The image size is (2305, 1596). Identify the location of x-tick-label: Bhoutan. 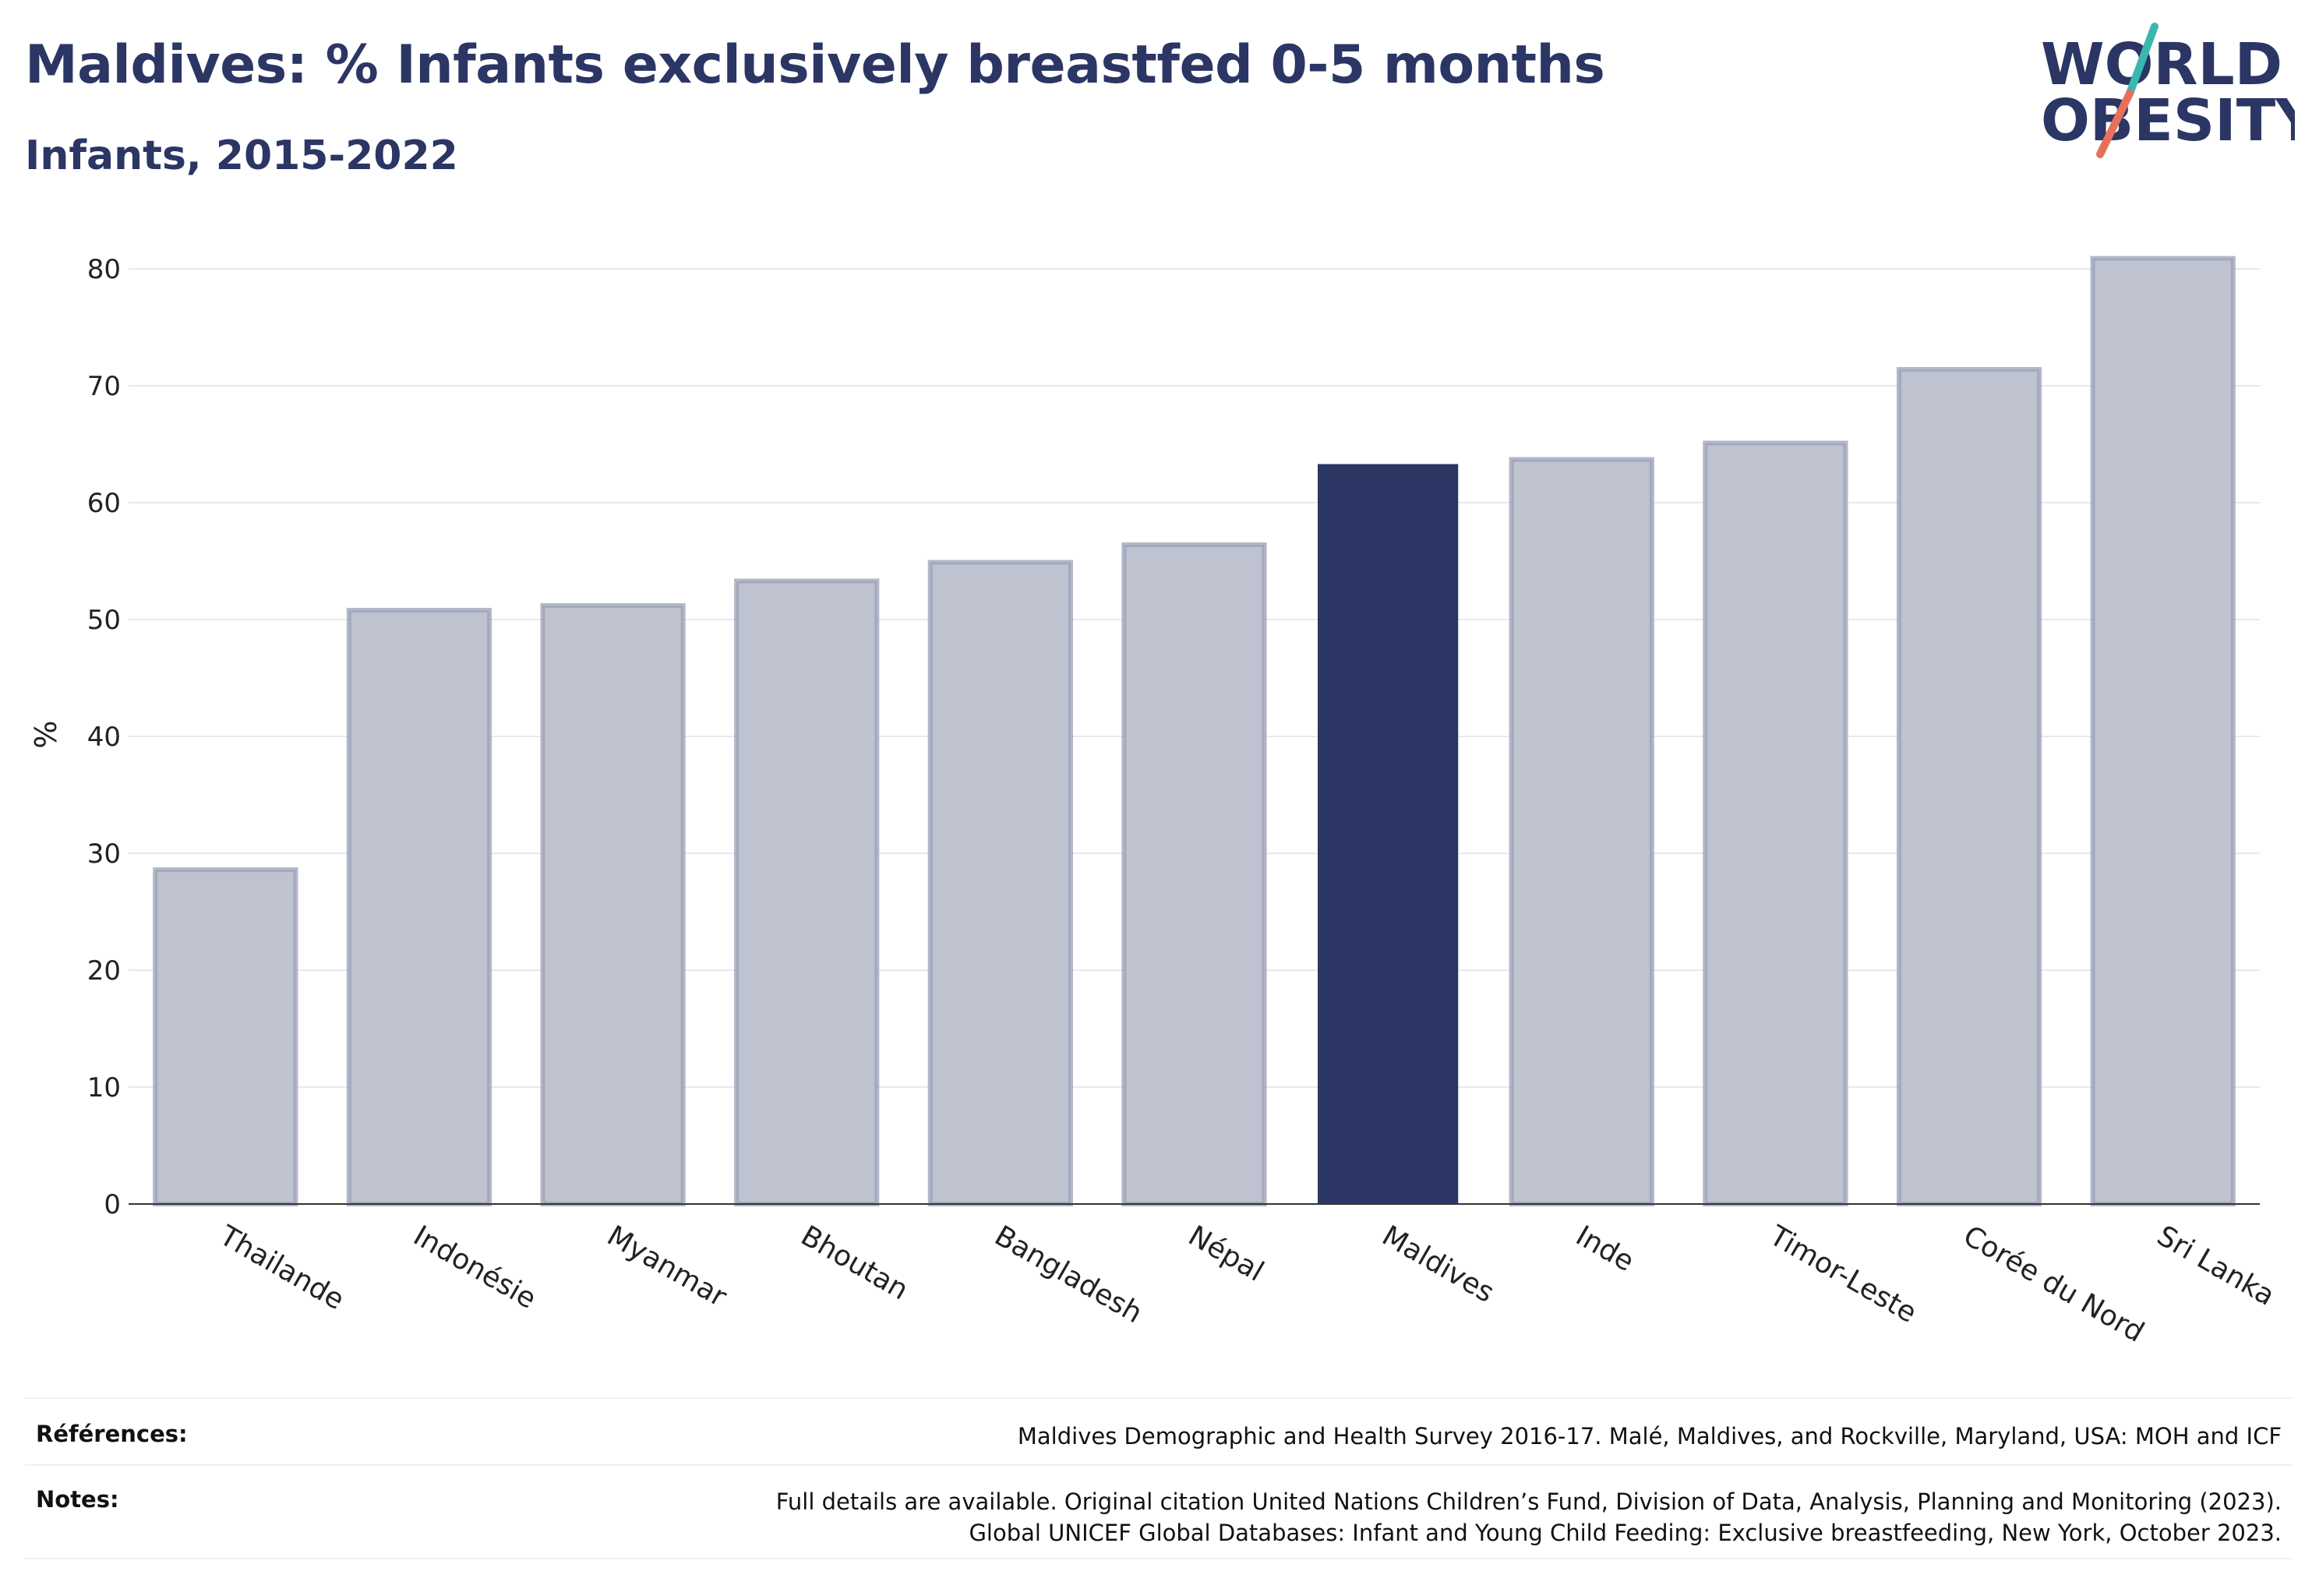
(855, 1263).